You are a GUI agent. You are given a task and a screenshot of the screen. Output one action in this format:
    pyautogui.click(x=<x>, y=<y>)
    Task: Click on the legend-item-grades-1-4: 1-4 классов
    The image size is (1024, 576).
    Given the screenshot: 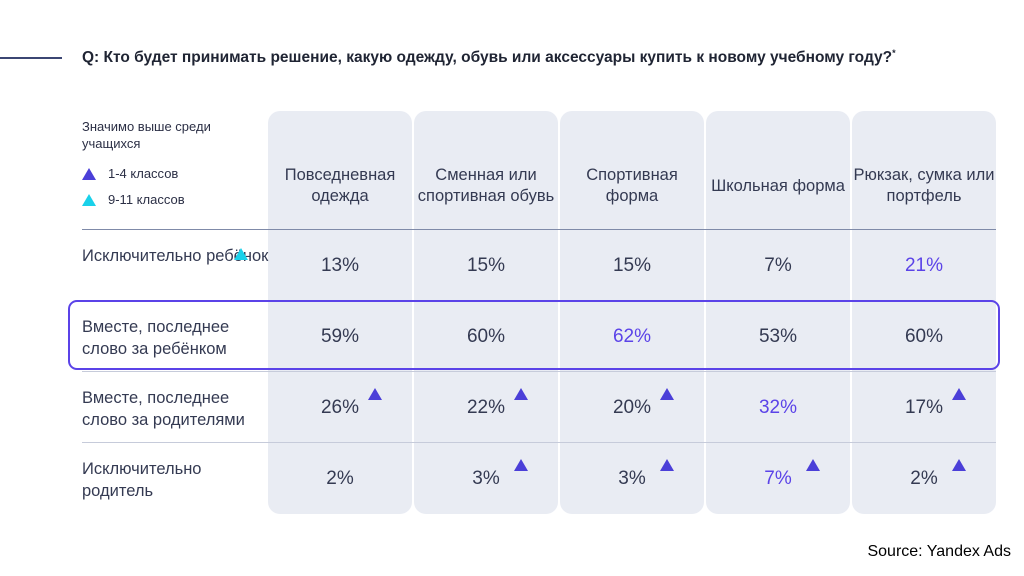 What is the action you would take?
    pyautogui.click(x=130, y=173)
    